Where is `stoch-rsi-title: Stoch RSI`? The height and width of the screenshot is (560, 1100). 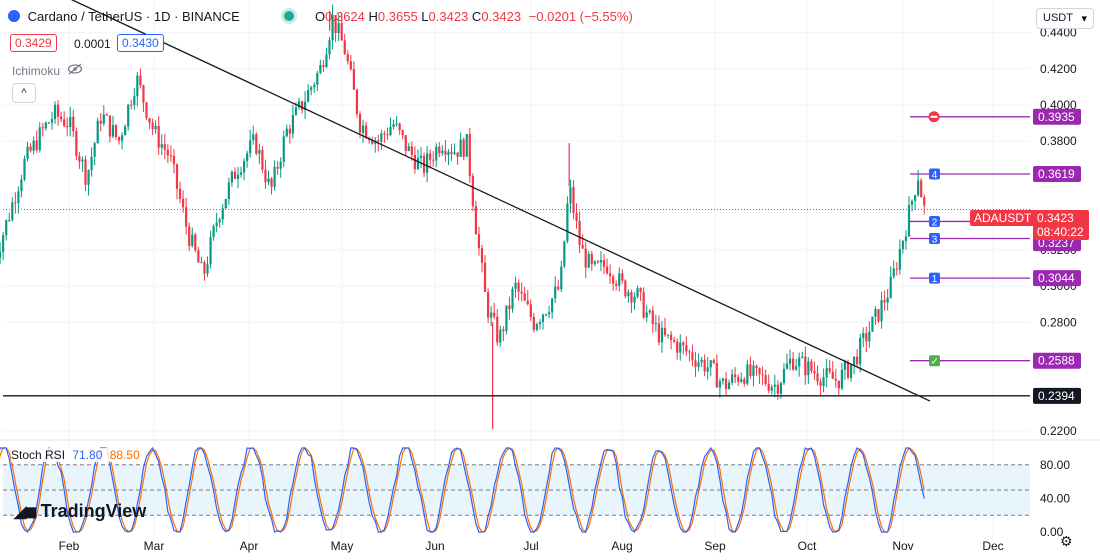
stoch-rsi-title: Stoch RSI is located at coordinates (38, 455).